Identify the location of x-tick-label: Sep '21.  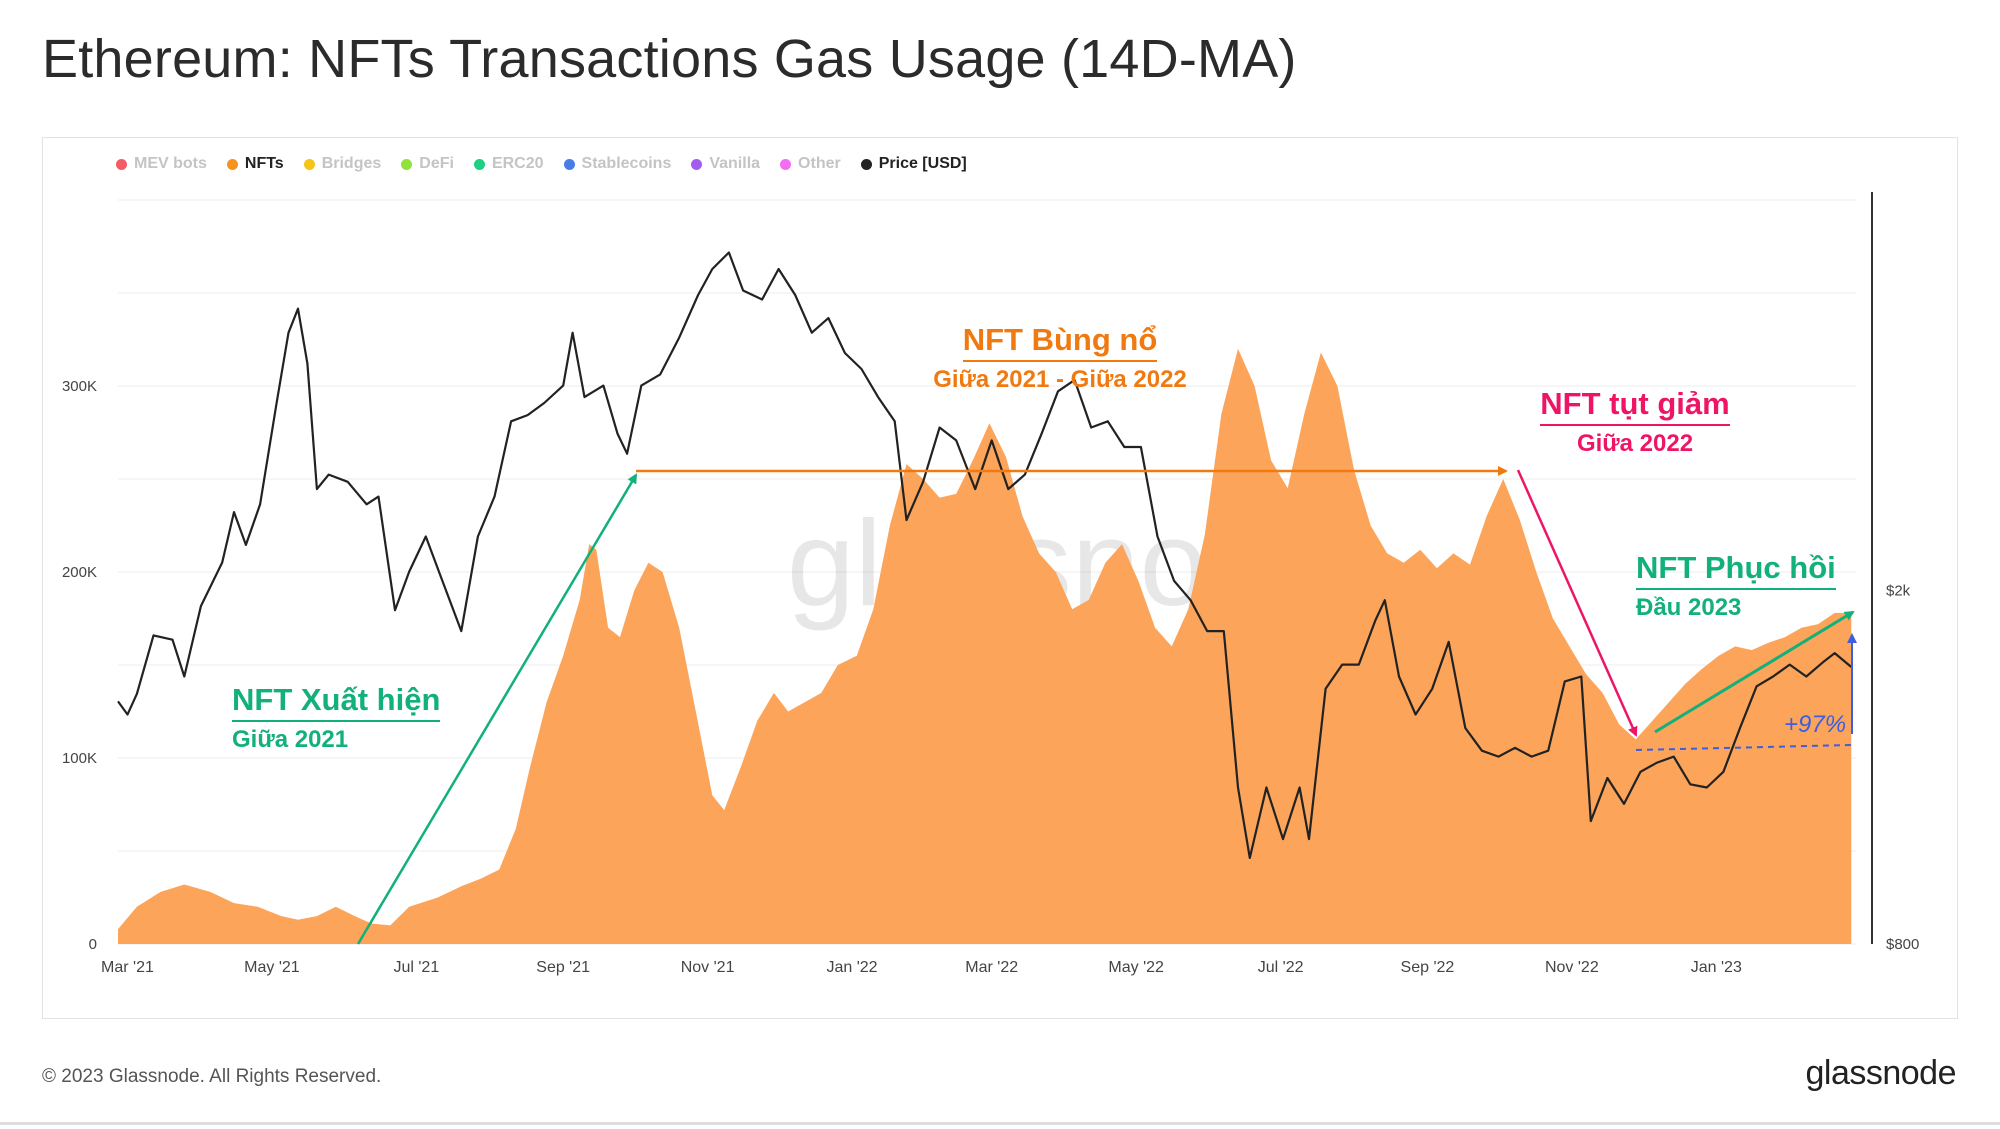
(563, 967).